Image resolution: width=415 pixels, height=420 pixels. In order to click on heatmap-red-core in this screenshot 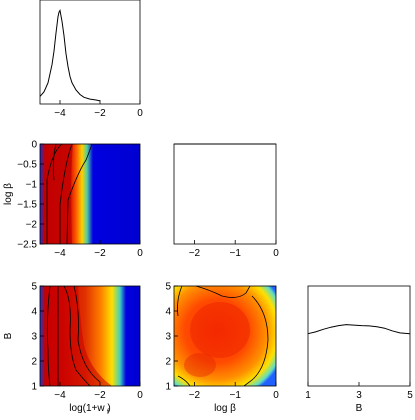, I will do `click(58, 194)`.